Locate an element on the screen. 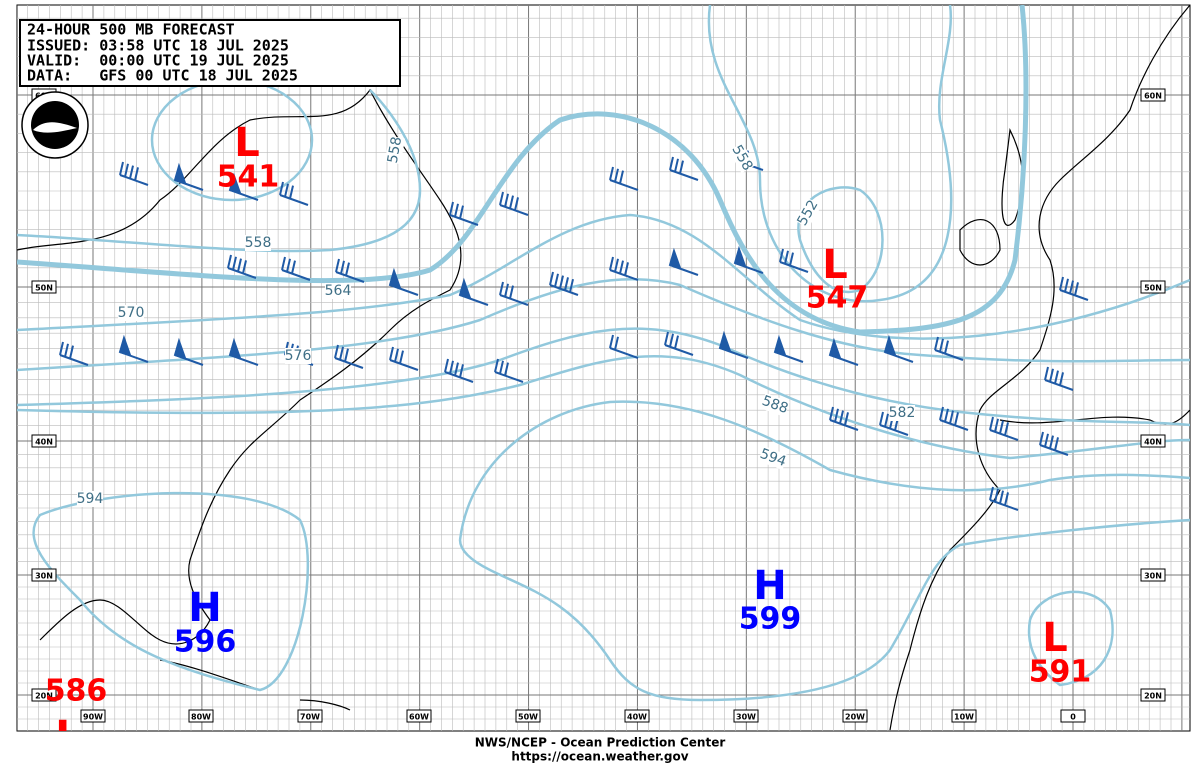 The width and height of the screenshot is (1200, 768). contour-label: 594 is located at coordinates (90, 499).